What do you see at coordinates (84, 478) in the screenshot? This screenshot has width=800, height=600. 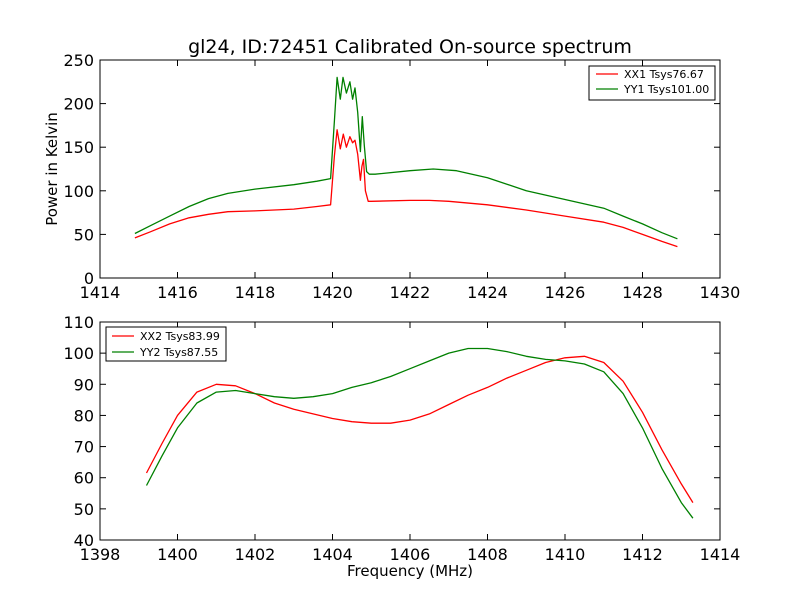 I see `y-tick-label: 60` at bounding box center [84, 478].